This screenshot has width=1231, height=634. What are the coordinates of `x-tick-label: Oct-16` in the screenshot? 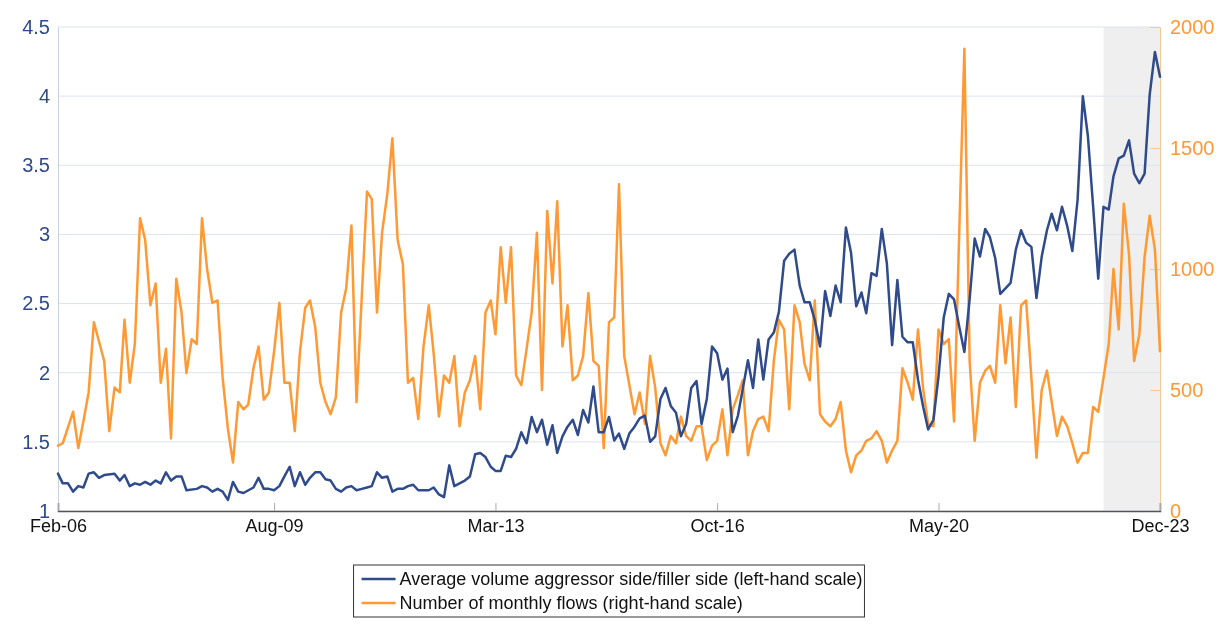 It's located at (717, 525).